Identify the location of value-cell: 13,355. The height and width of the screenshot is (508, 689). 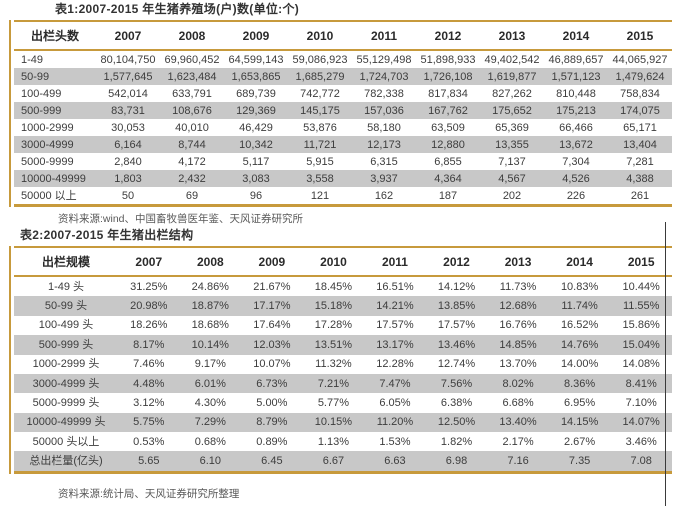
(512, 144).